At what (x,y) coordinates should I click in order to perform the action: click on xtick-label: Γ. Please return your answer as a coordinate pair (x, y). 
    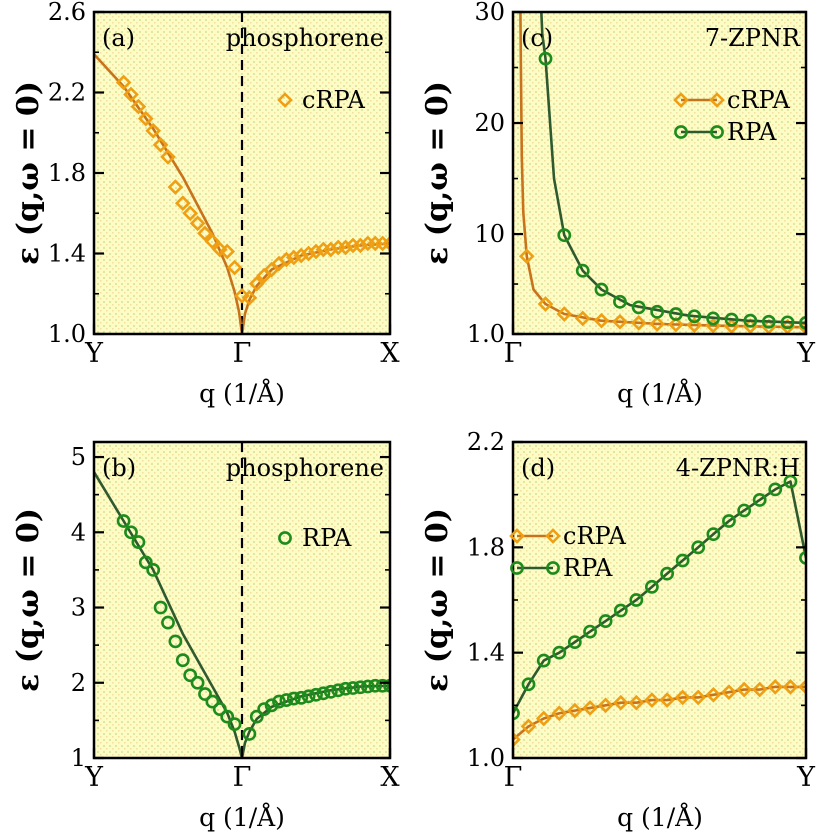
    Looking at the image, I should click on (513, 353).